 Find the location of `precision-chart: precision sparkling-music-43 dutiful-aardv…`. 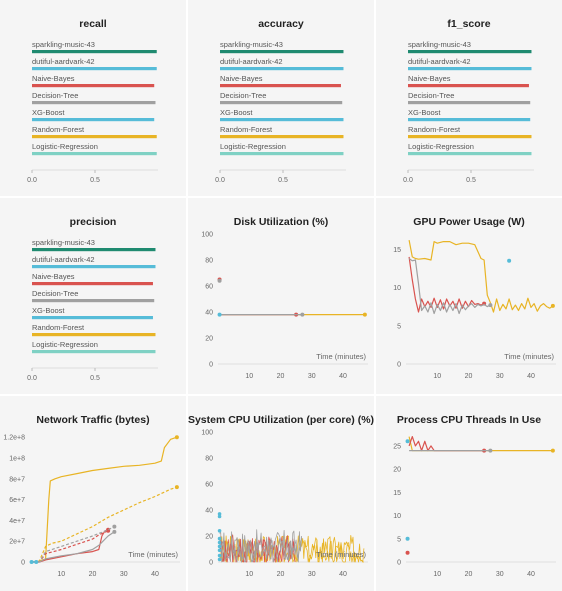

precision-chart: precision sparkling-music-43 dutiful-aardv… is located at coordinates (92, 299).